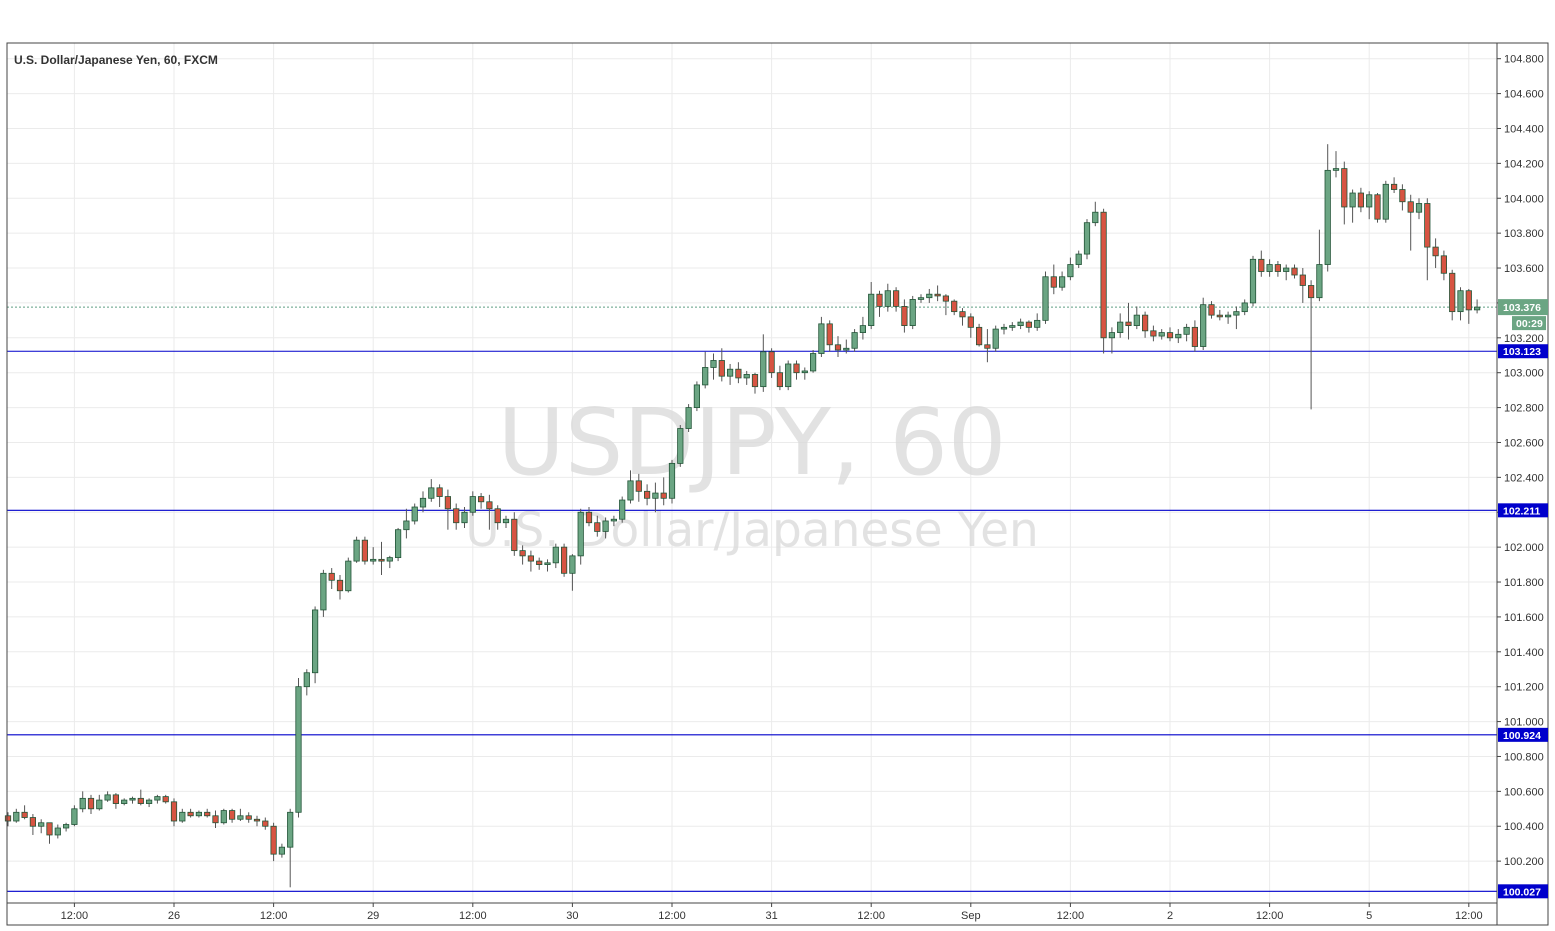 The width and height of the screenshot is (1555, 931). What do you see at coordinates (572, 916) in the screenshot?
I see `time-tick-label: 30` at bounding box center [572, 916].